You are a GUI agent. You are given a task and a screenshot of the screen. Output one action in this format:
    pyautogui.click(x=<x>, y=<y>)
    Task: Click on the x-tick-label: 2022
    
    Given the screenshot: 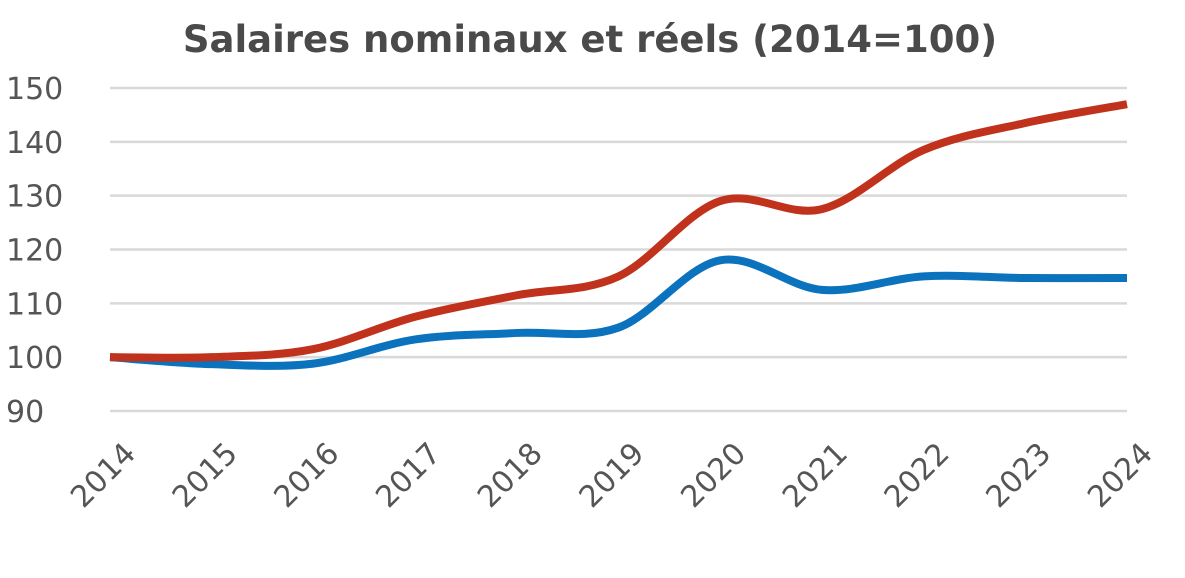 What is the action you would take?
    pyautogui.click(x=917, y=475)
    